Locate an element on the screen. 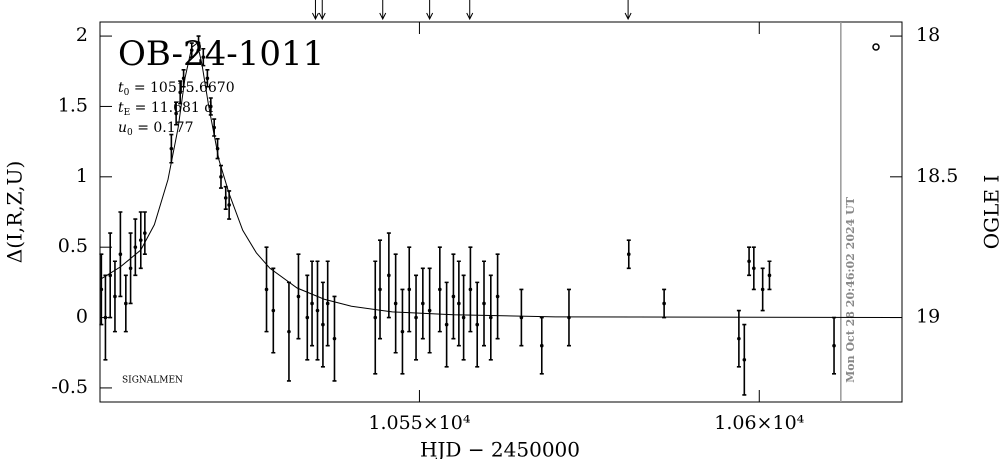 This screenshot has width=1004, height=459. chart-title: OB-24-1011 is located at coordinates (221, 54).